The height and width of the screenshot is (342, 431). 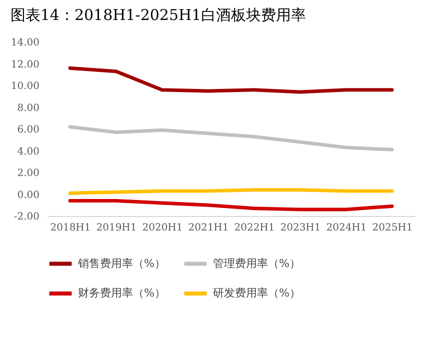 I want to click on y-tick-label: 10.00, so click(x=25, y=86).